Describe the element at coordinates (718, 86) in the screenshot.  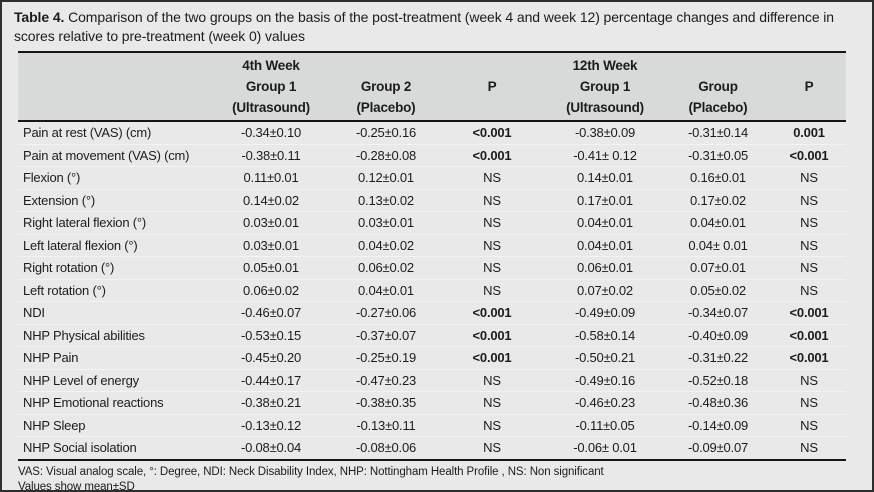
I see `col-header-w12-group2: Group` at that location.